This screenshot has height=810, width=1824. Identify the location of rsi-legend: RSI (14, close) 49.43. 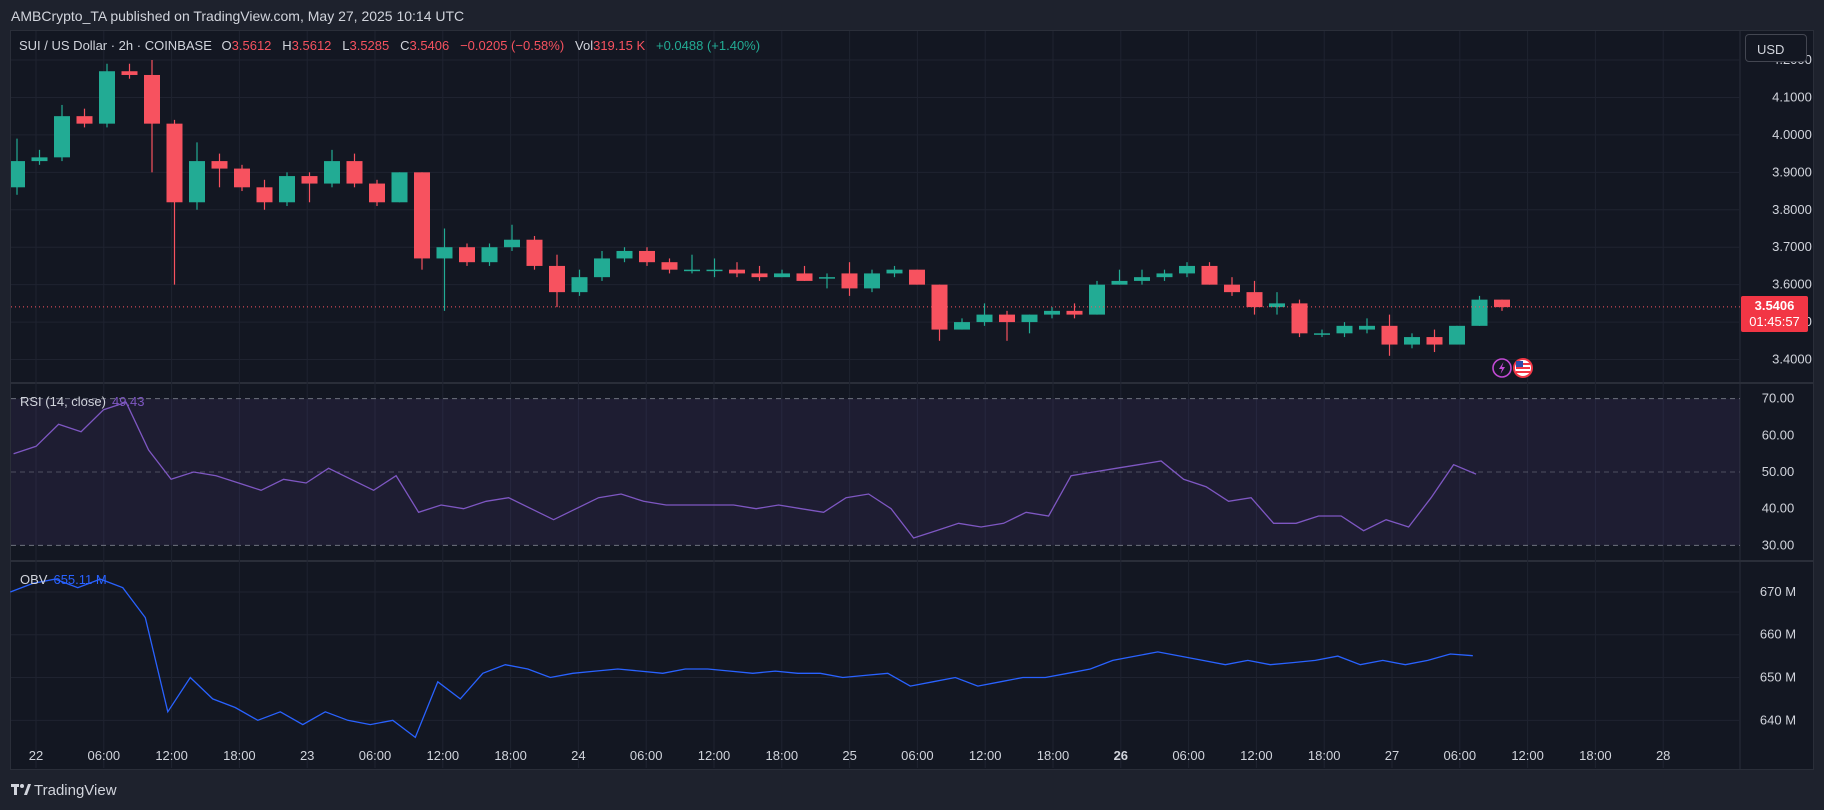
(82, 401).